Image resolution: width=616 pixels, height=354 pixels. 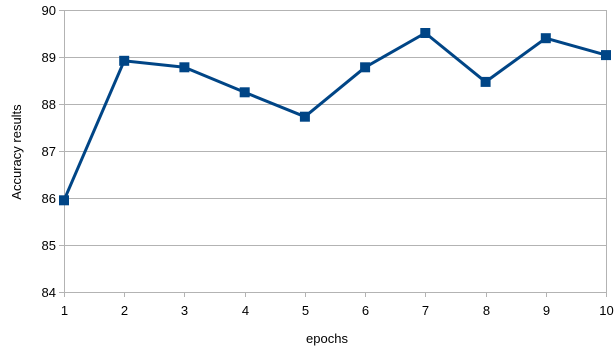 What do you see at coordinates (305, 310) in the screenshot?
I see `x-tick-label: 5` at bounding box center [305, 310].